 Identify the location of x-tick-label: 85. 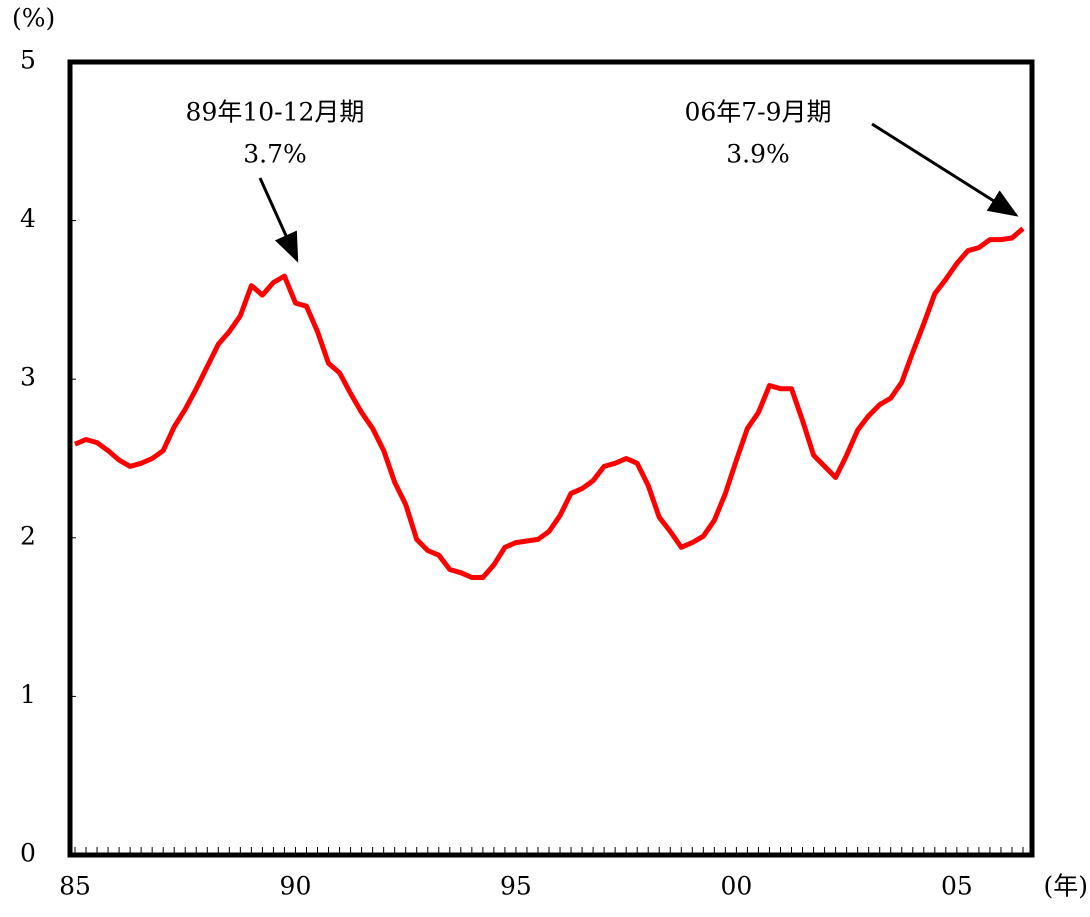
(75, 886).